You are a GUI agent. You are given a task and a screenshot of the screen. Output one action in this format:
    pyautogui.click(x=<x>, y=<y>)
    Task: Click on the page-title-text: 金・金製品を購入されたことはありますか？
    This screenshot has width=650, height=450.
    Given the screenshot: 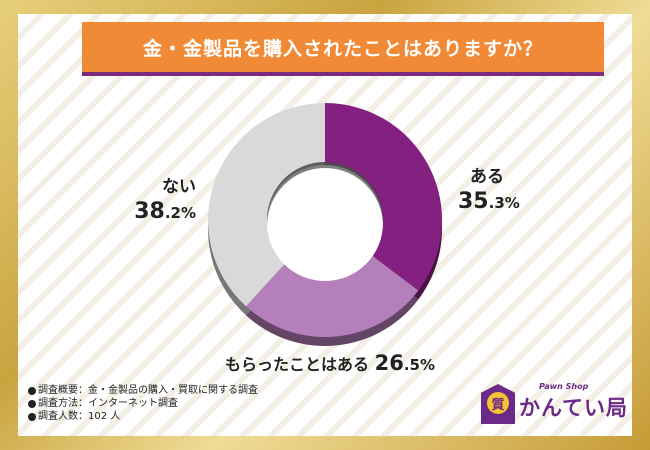 What is the action you would take?
    pyautogui.click(x=342, y=48)
    